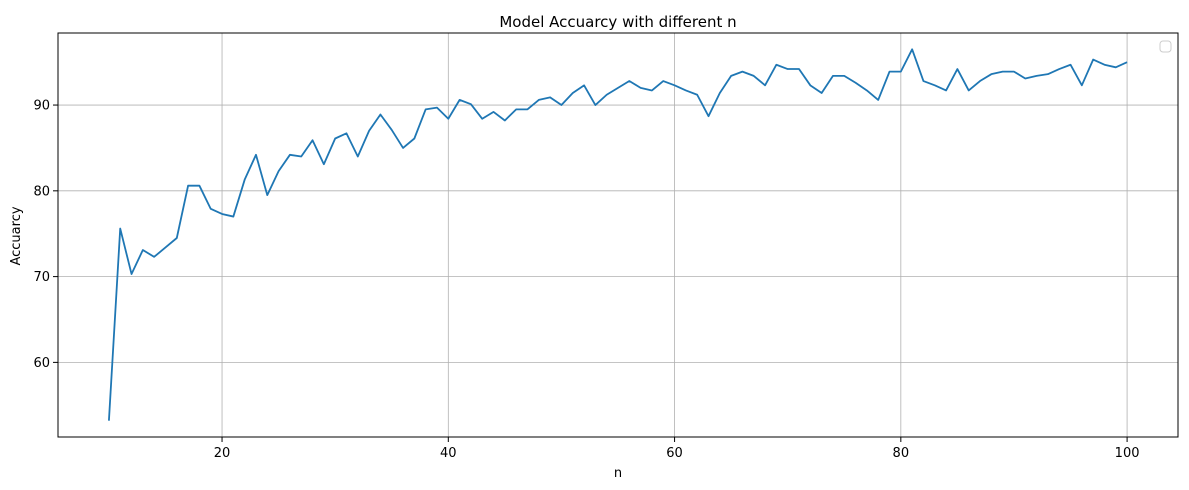 The image size is (1189, 490). Describe the element at coordinates (1165, 46) in the screenshot. I see `legend-box` at that location.